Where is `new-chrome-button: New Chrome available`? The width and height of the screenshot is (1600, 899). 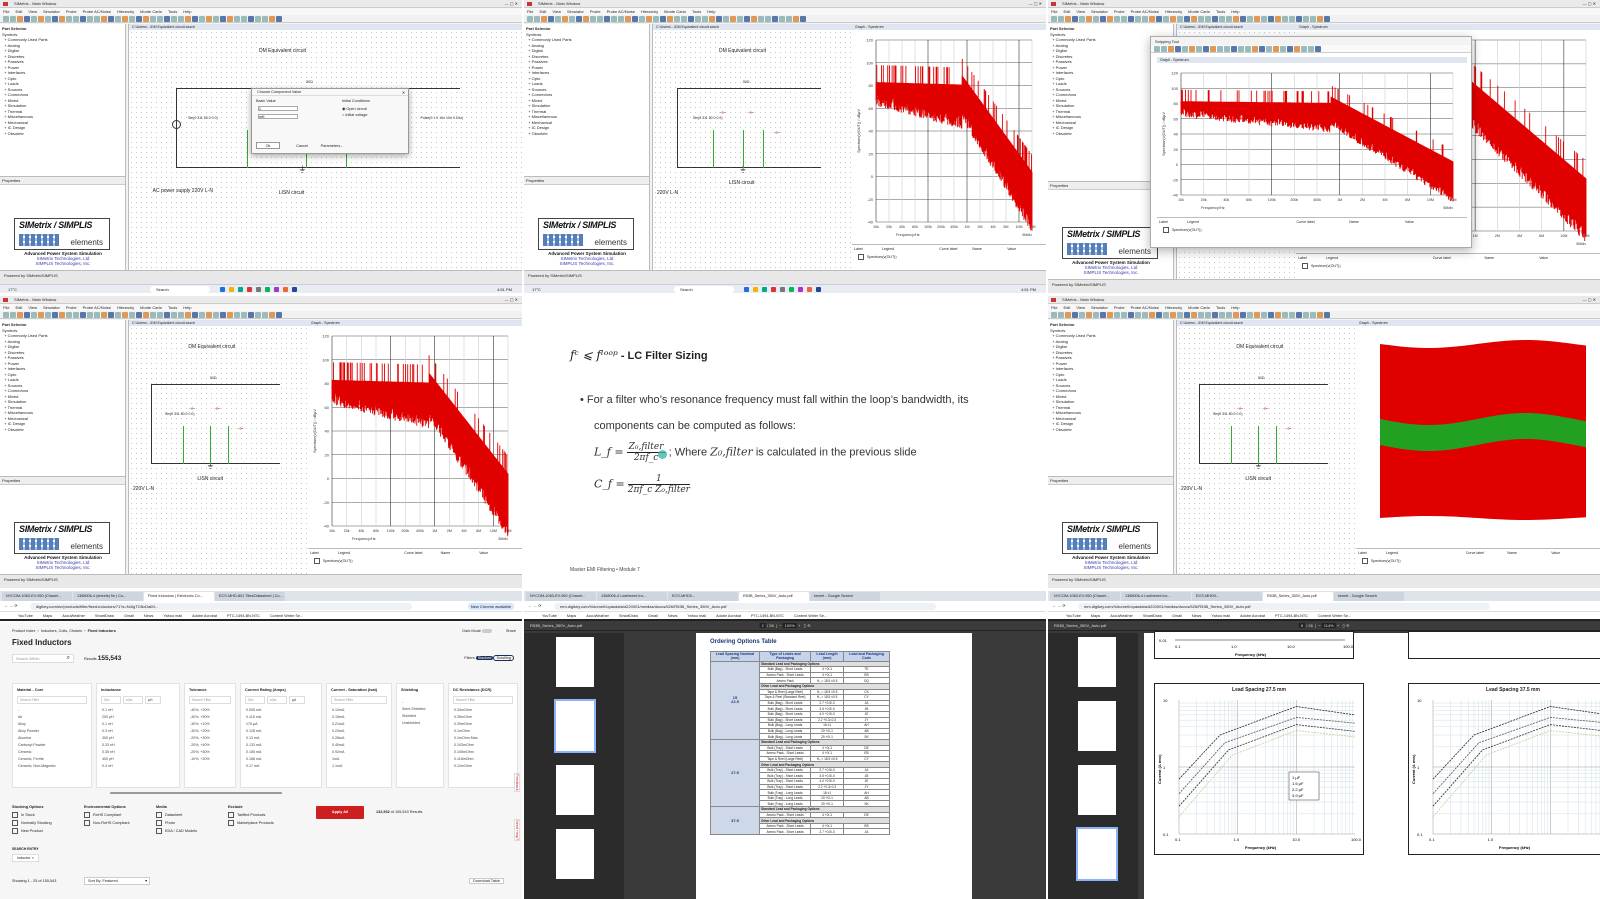 new-chrome-button: New Chrome available is located at coordinates (490, 606).